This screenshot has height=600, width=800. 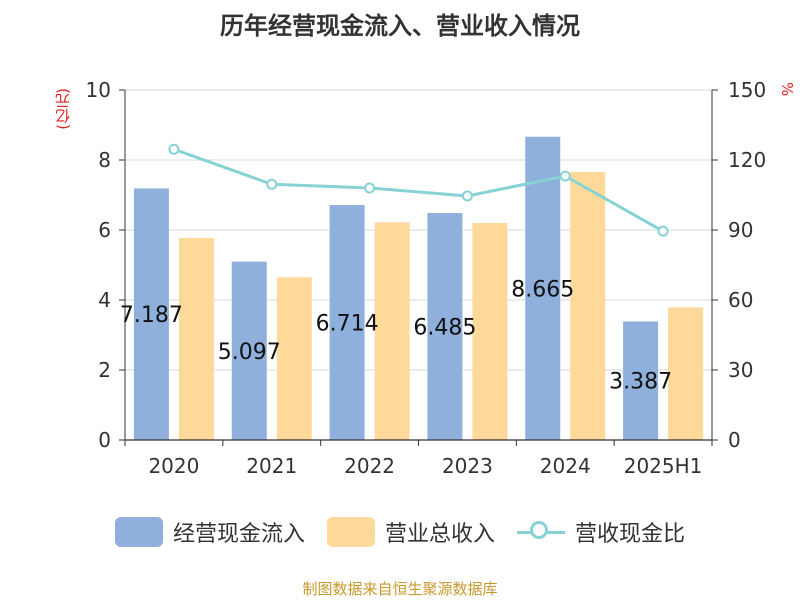 I want to click on legend-swatch-revenue, so click(x=350, y=532).